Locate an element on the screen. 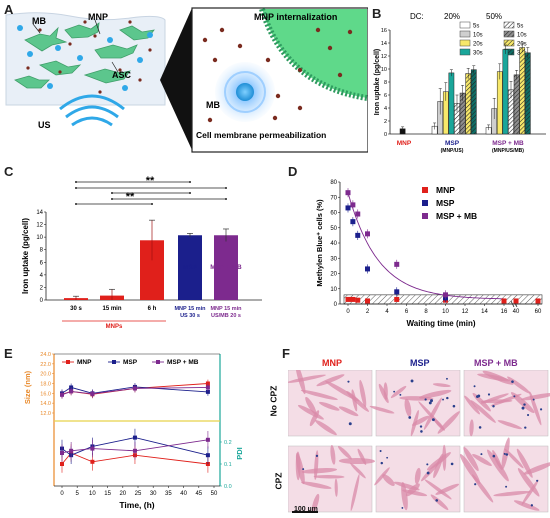 This screenshot has width=550, height=518. group-label: MNP is located at coordinates (404, 143).